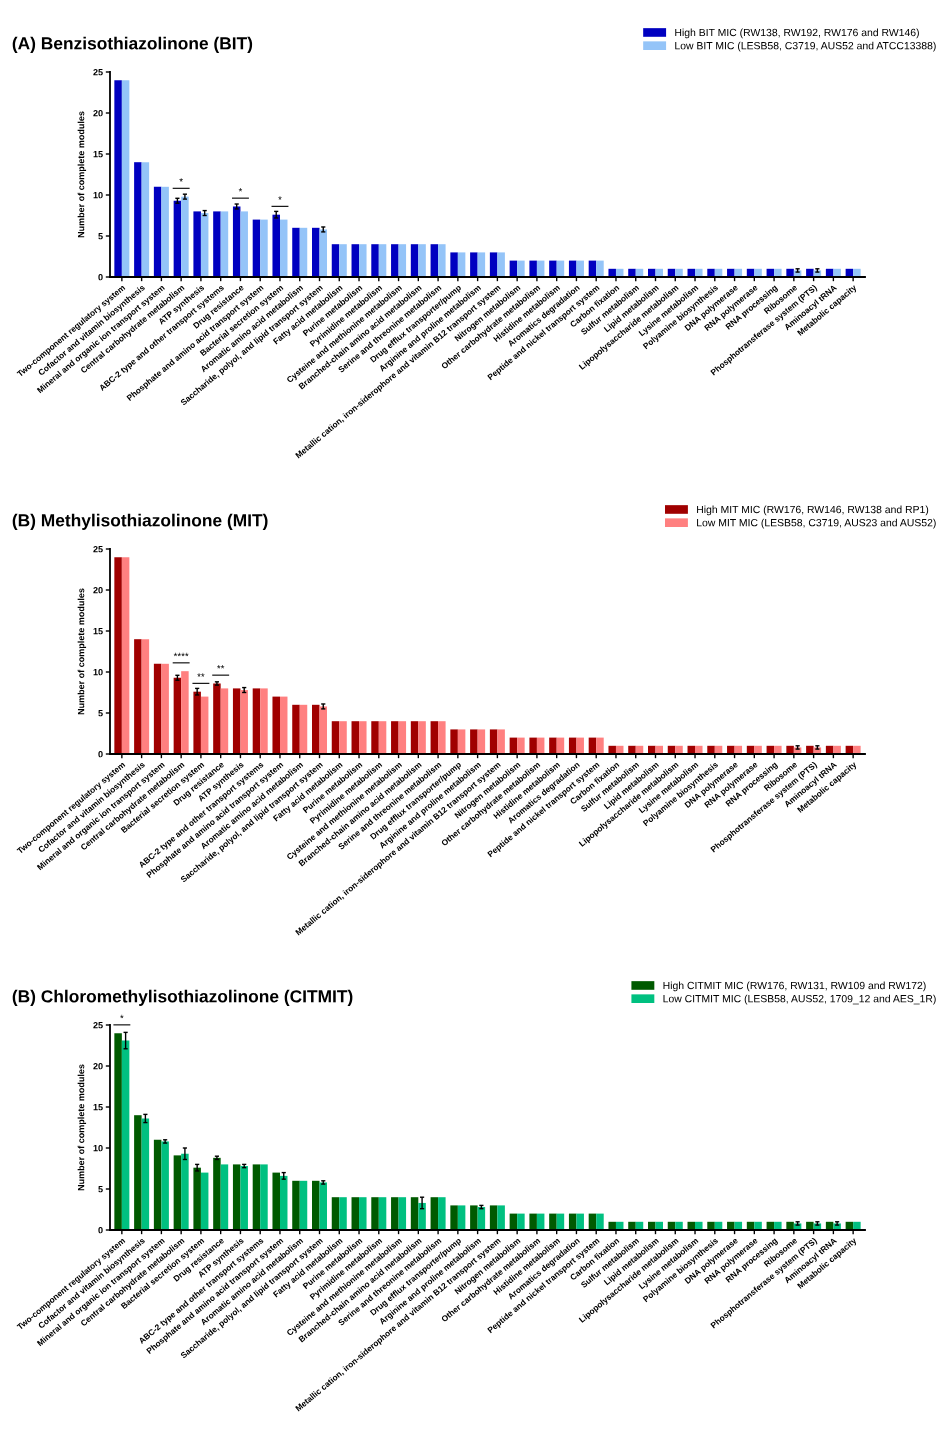  Describe the element at coordinates (201, 675) in the screenshot. I see `annotation: **` at that location.